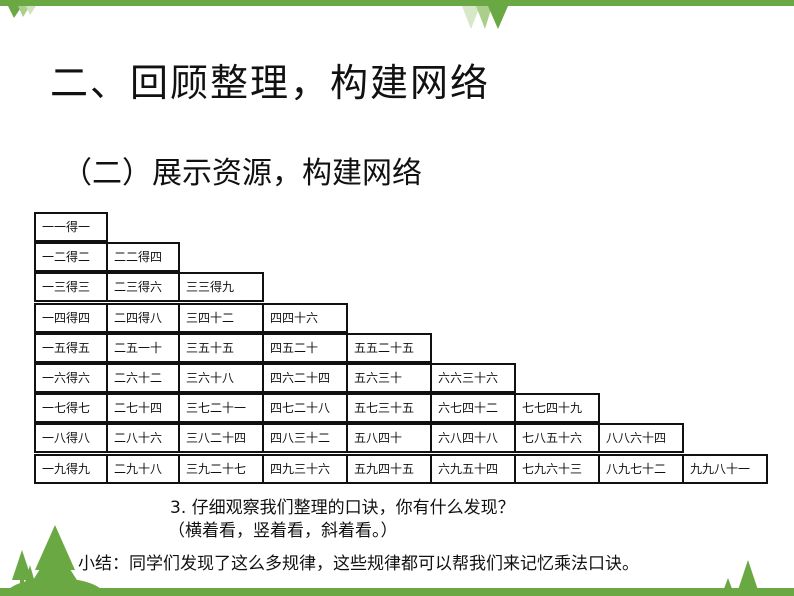 Image resolution: width=794 pixels, height=596 pixels. Describe the element at coordinates (258, 17) in the screenshot. I see `bunting-decoration-icon` at that location.